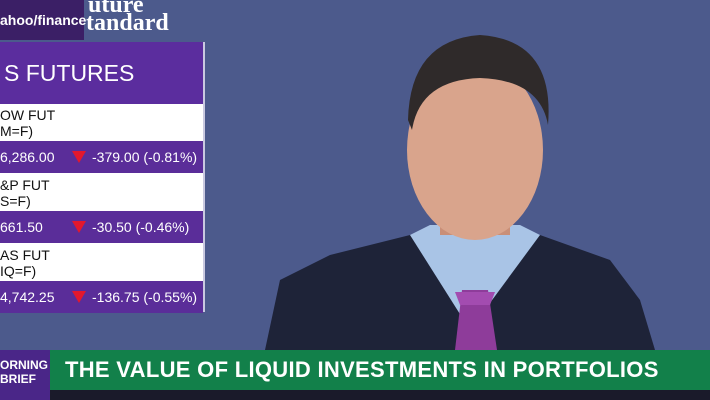  Describe the element at coordinates (17, 131) in the screenshot. I see `quote-ticker: M=F)` at that location.